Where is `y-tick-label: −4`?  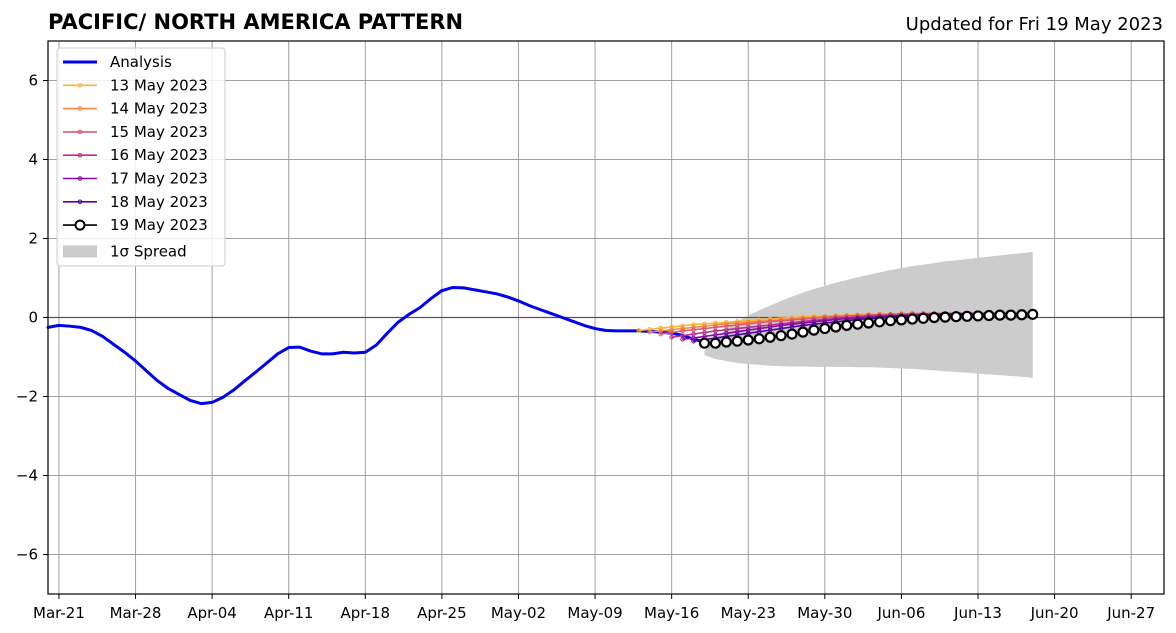 y-tick-label: −4 is located at coordinates (27, 476).